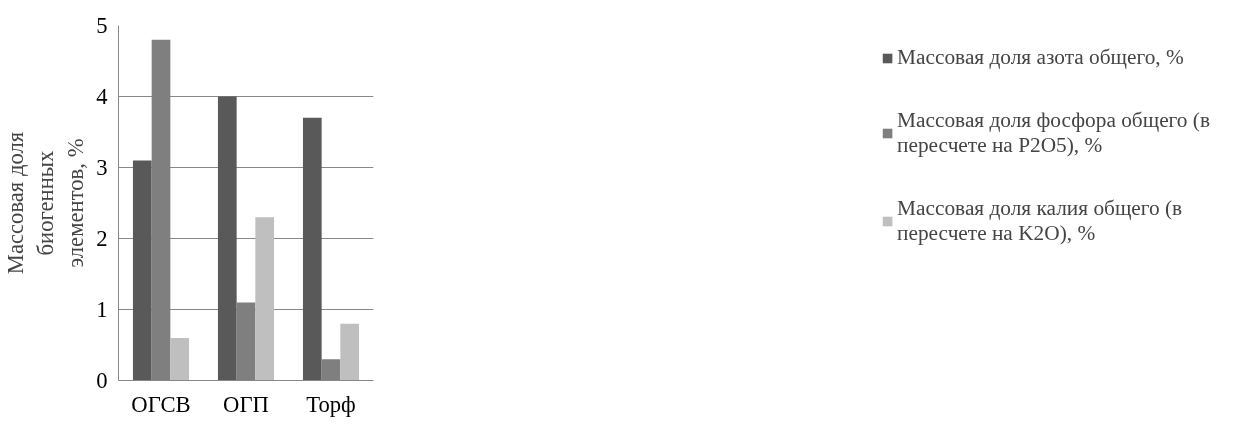  Describe the element at coordinates (1040, 221) in the screenshot. I see `legend-label: Массовая доля калия общего (в пересчете на K2O), %` at that location.